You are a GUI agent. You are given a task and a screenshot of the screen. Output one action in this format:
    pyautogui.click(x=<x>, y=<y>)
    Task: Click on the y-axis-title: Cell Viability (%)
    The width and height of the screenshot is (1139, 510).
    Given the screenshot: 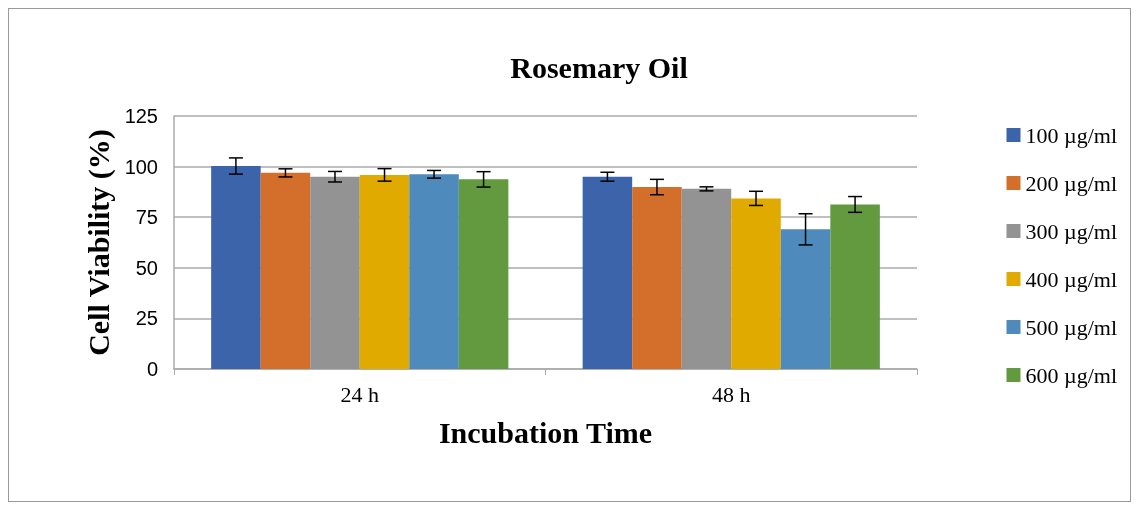 What is the action you would take?
    pyautogui.click(x=99, y=242)
    